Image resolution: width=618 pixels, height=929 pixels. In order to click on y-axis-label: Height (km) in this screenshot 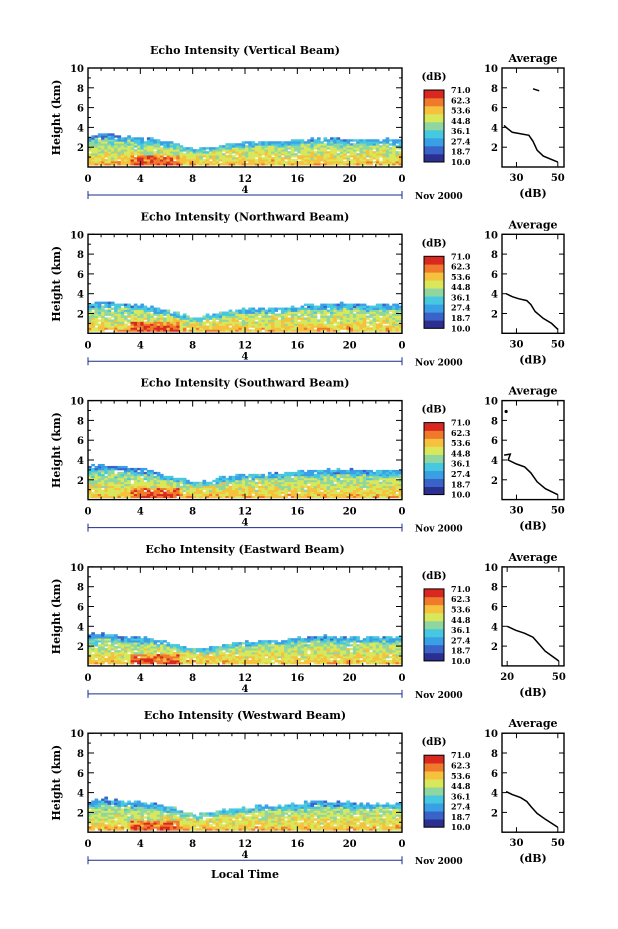, I will do `click(56, 284)`.